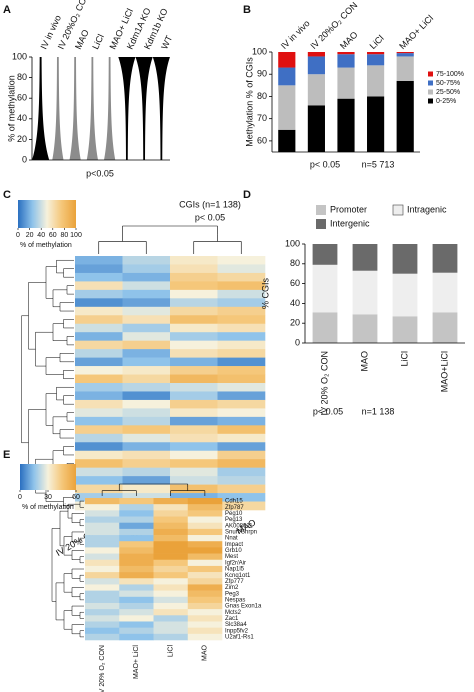 This screenshot has height=692, width=474. Describe the element at coordinates (430, 101) in the screenshot. I see `legend-swatch` at that location.